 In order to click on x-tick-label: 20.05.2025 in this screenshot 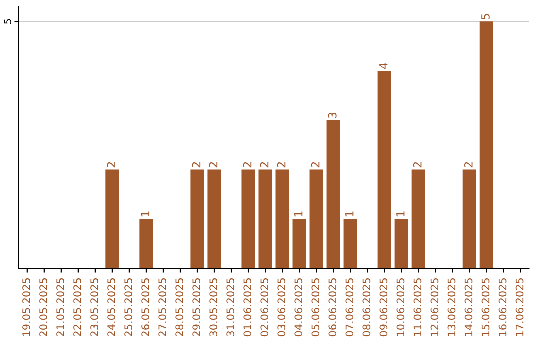, I will do `click(44, 307)`.